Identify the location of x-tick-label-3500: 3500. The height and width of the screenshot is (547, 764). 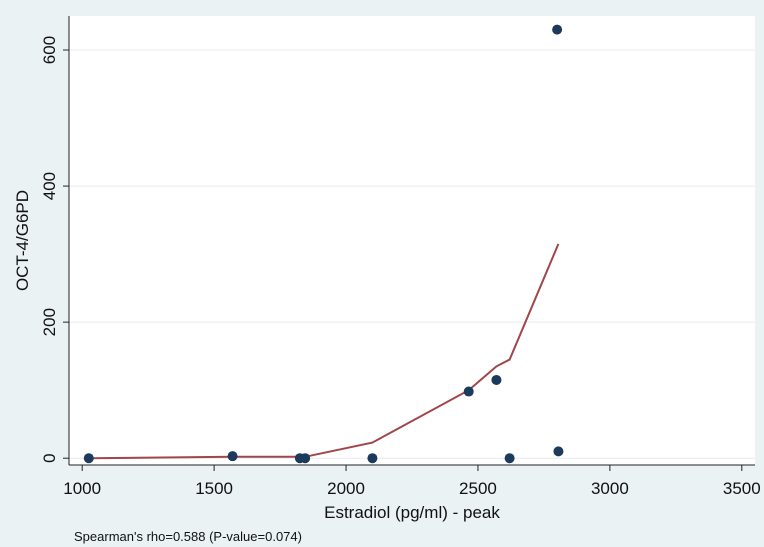
(742, 488).